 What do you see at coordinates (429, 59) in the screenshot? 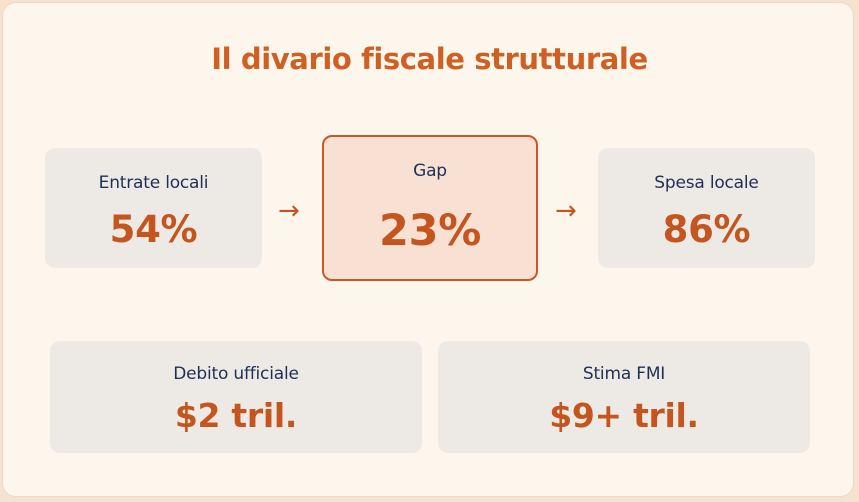
I see `page-title: Il divario fiscale strutturale` at bounding box center [429, 59].